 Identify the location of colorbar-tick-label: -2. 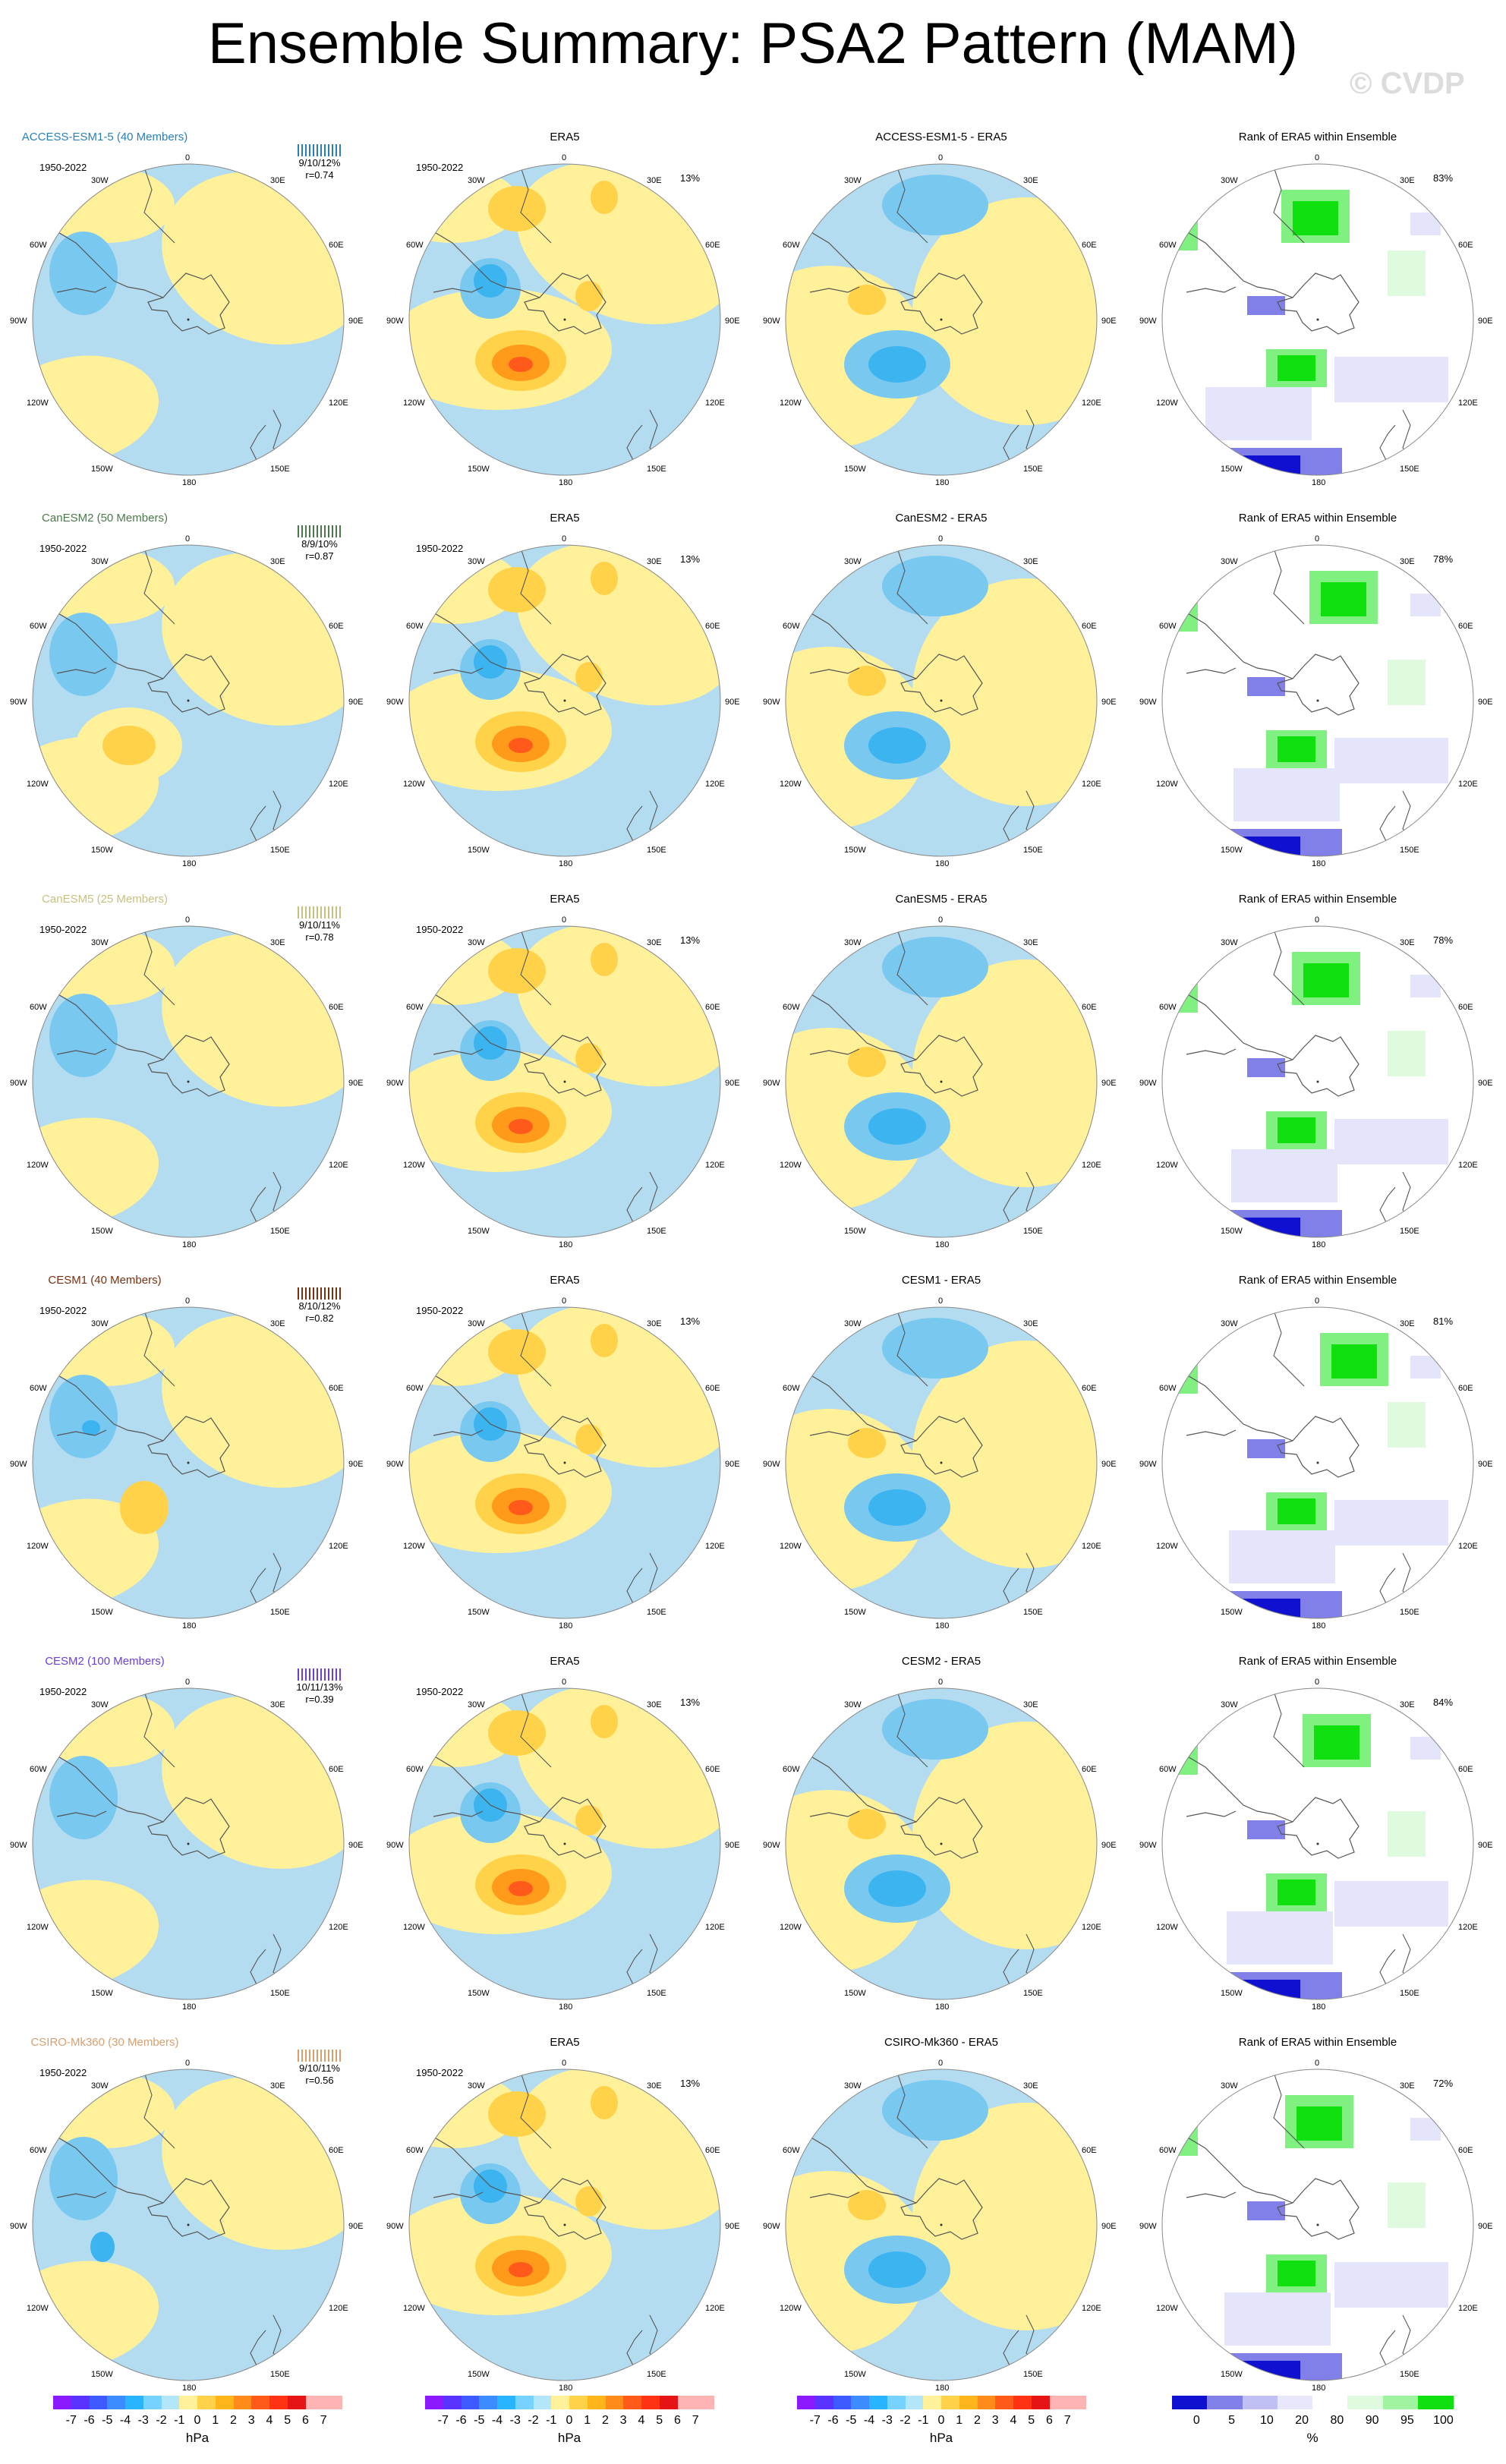
(533, 2420).